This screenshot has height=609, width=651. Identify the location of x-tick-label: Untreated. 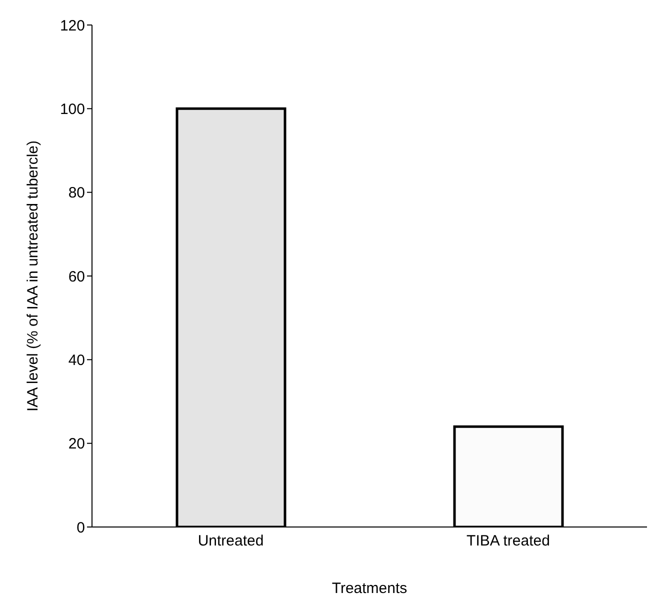
(231, 541).